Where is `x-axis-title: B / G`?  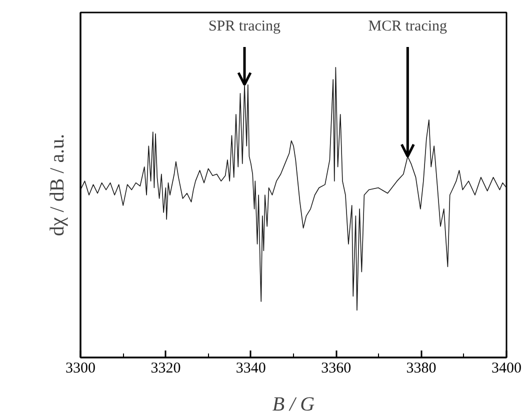 x-axis-title: B / G is located at coordinates (294, 405).